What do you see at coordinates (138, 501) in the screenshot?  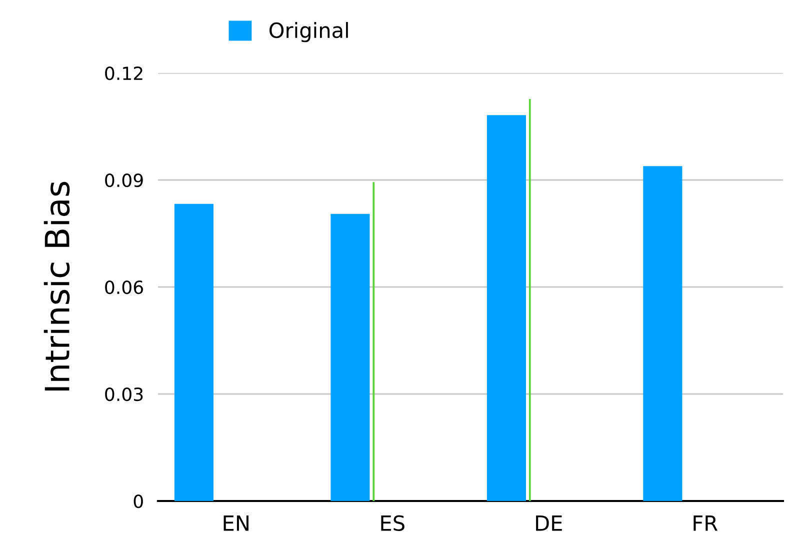 I see `y-tick-label: 0` at bounding box center [138, 501].